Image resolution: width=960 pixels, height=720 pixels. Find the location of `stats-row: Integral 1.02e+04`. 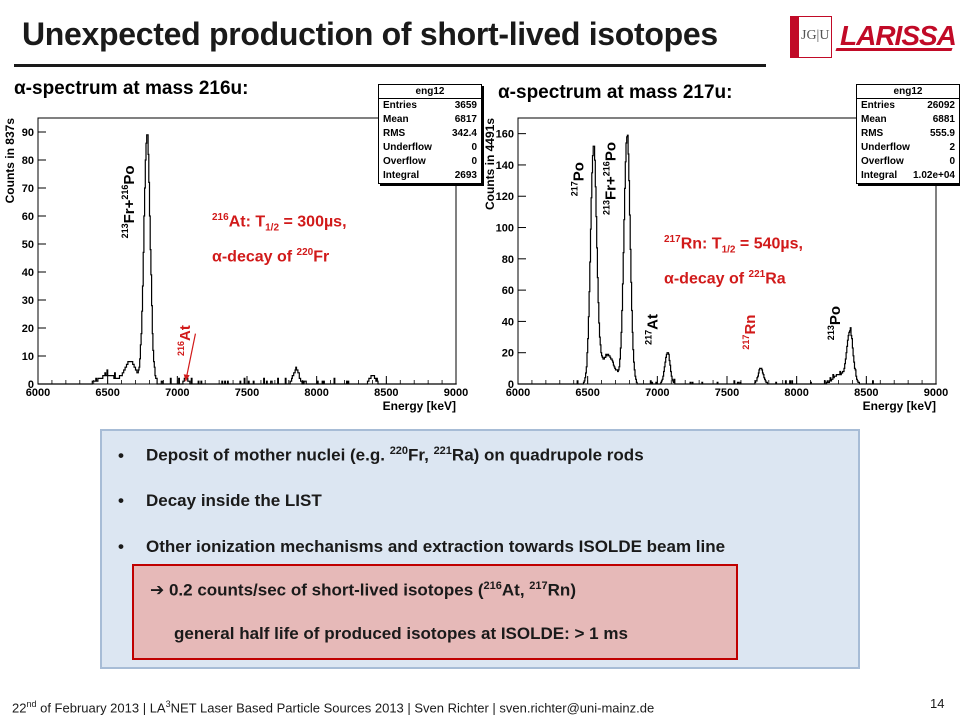

stats-row: Integral 1.02e+04 is located at coordinates (908, 175).